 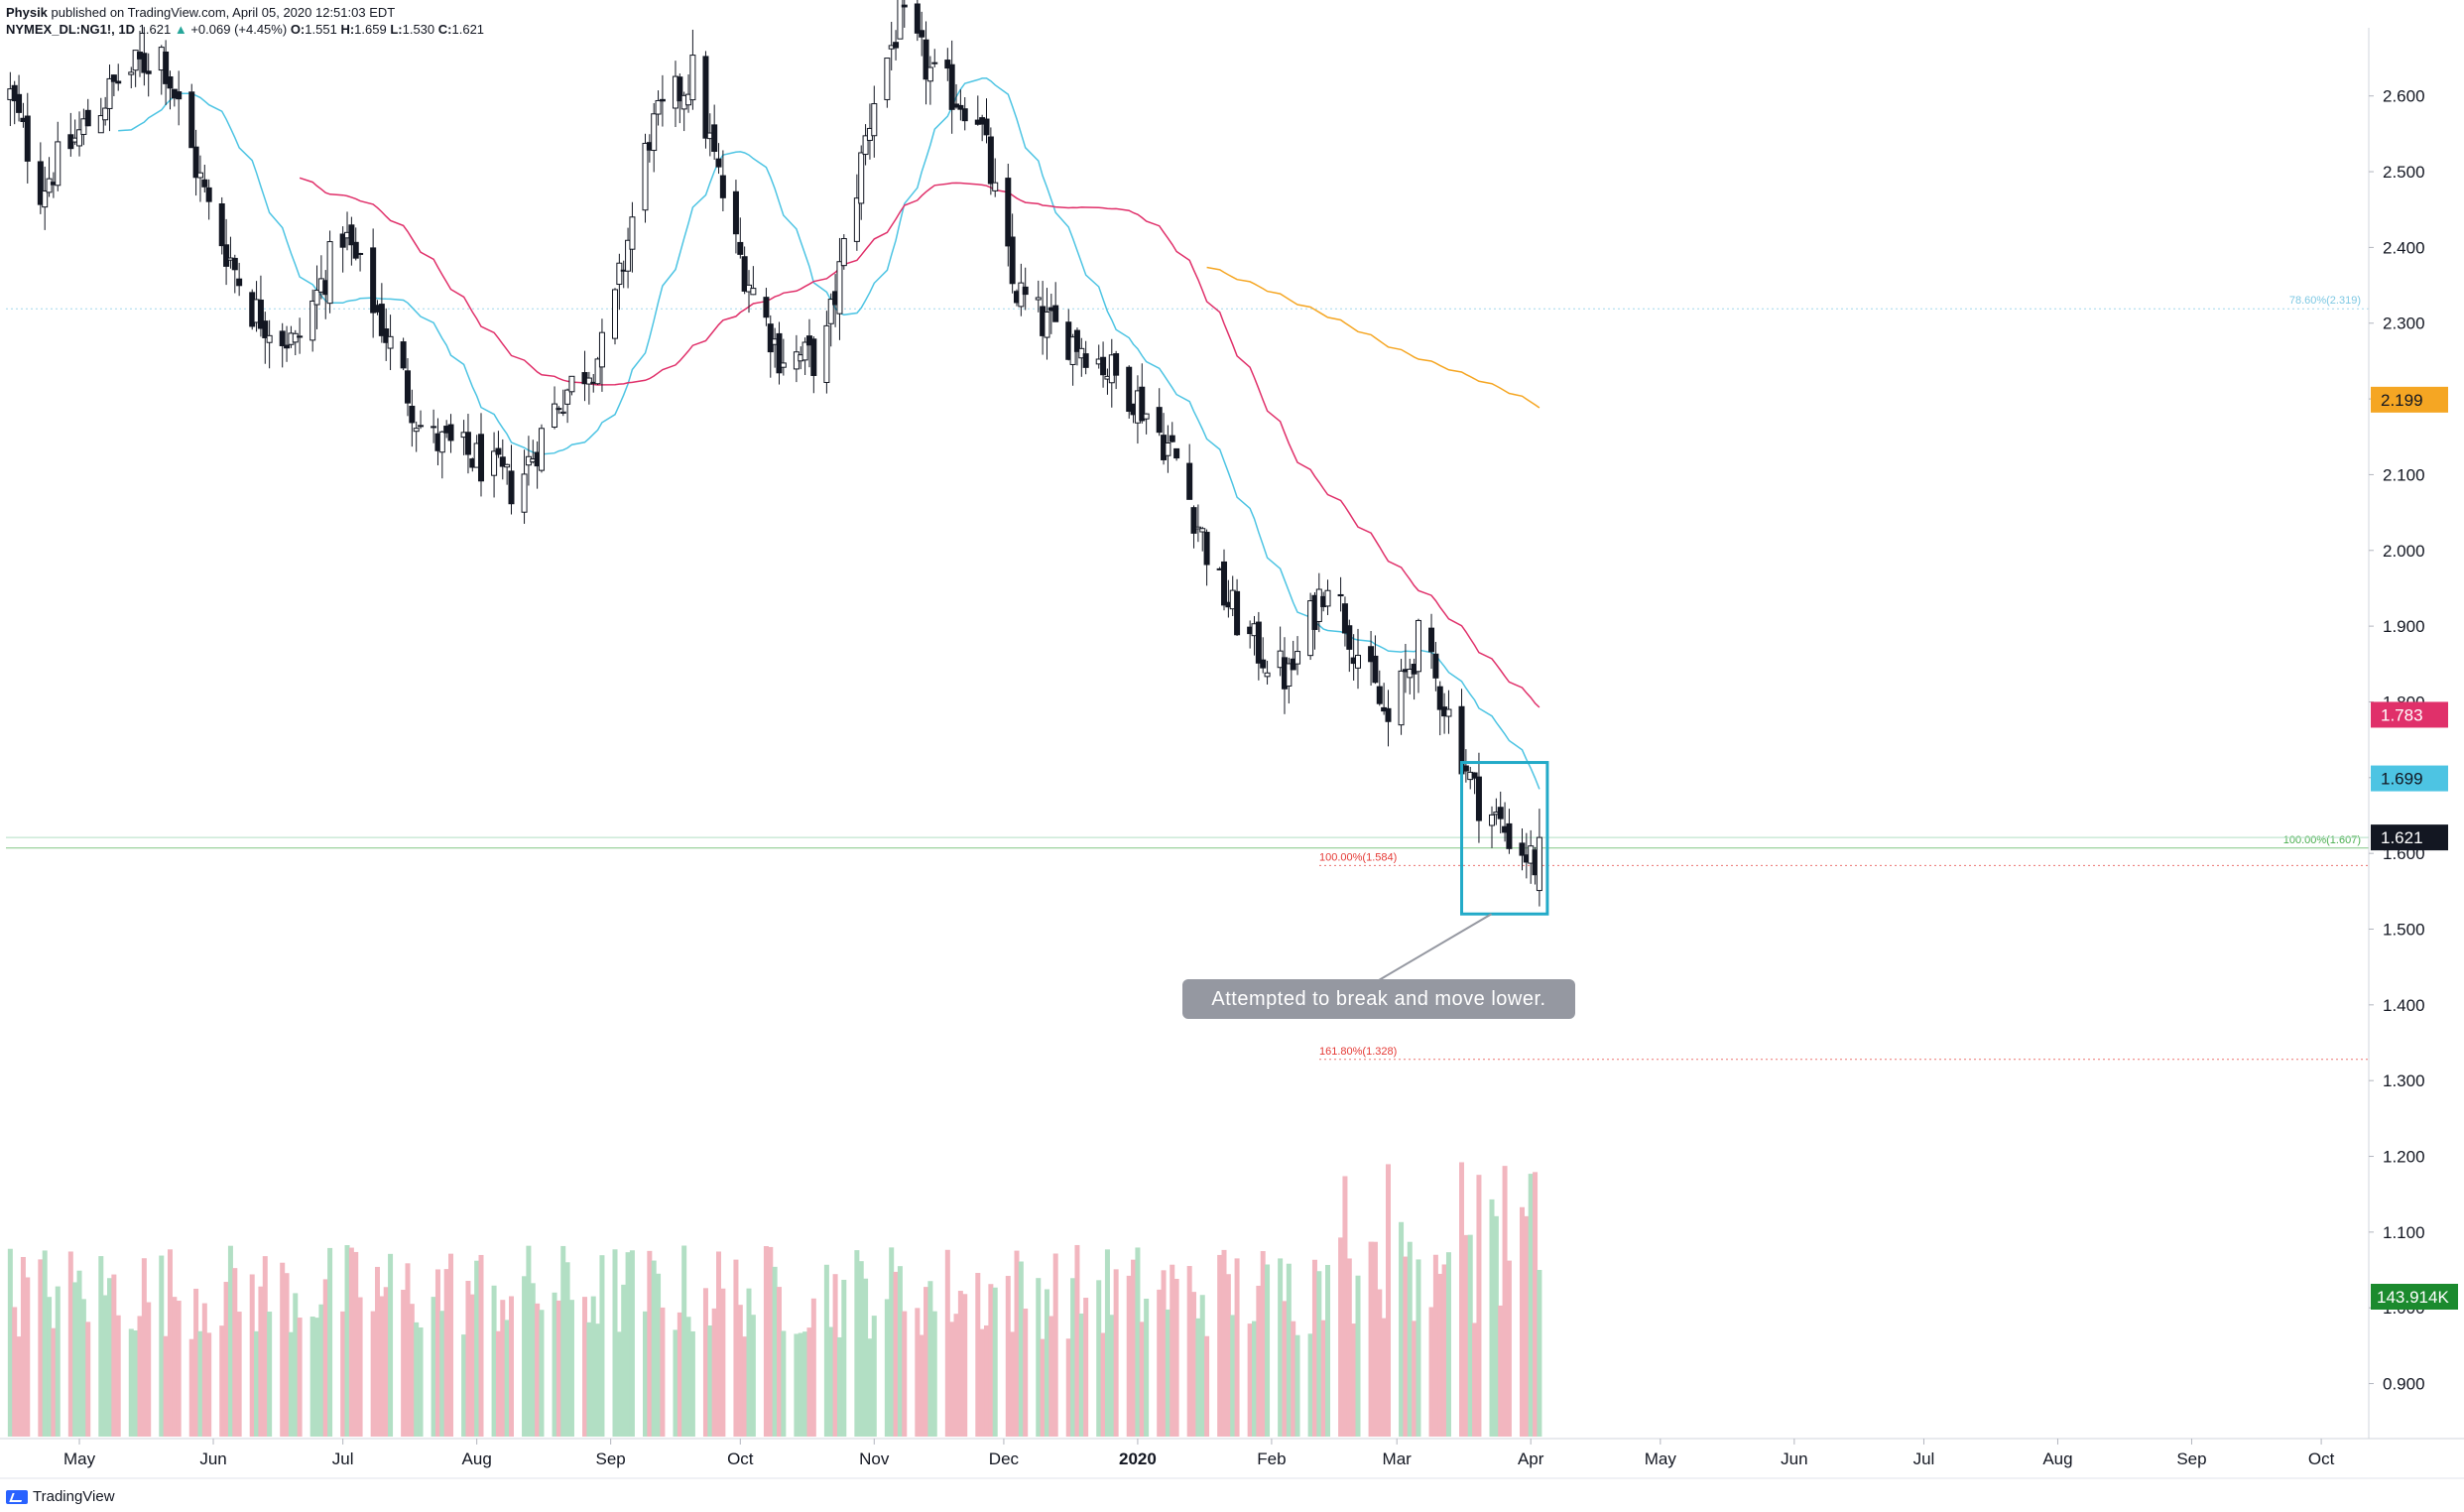 I want to click on fib-label: 161.80%(1.328), so click(x=1358, y=1052).